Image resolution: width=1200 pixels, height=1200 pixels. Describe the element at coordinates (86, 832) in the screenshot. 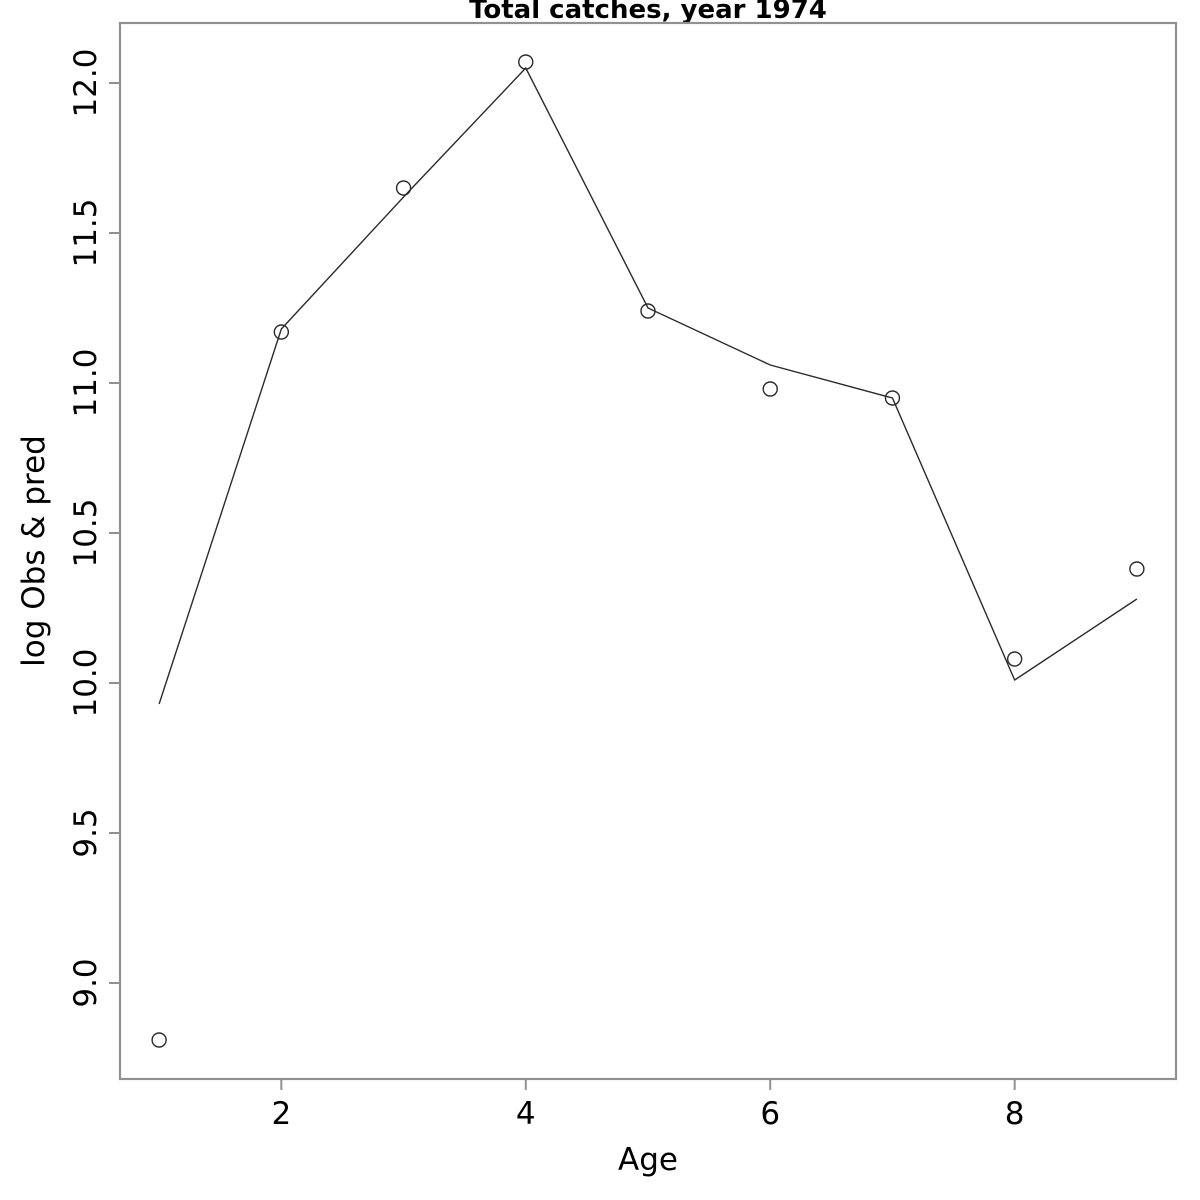

I see `y-tick-label: 9.5` at that location.